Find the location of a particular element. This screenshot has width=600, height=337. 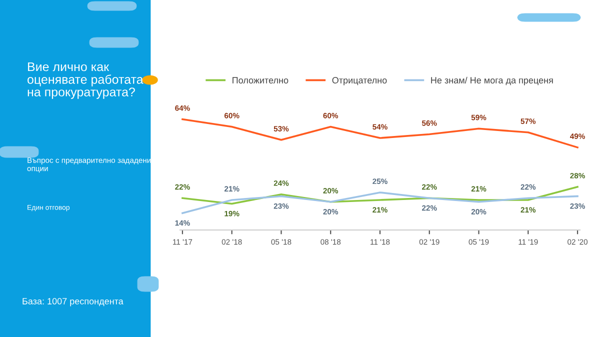

chart-title: Вие лично как оценявате работата на прокуратурата? is located at coordinates (86, 80).